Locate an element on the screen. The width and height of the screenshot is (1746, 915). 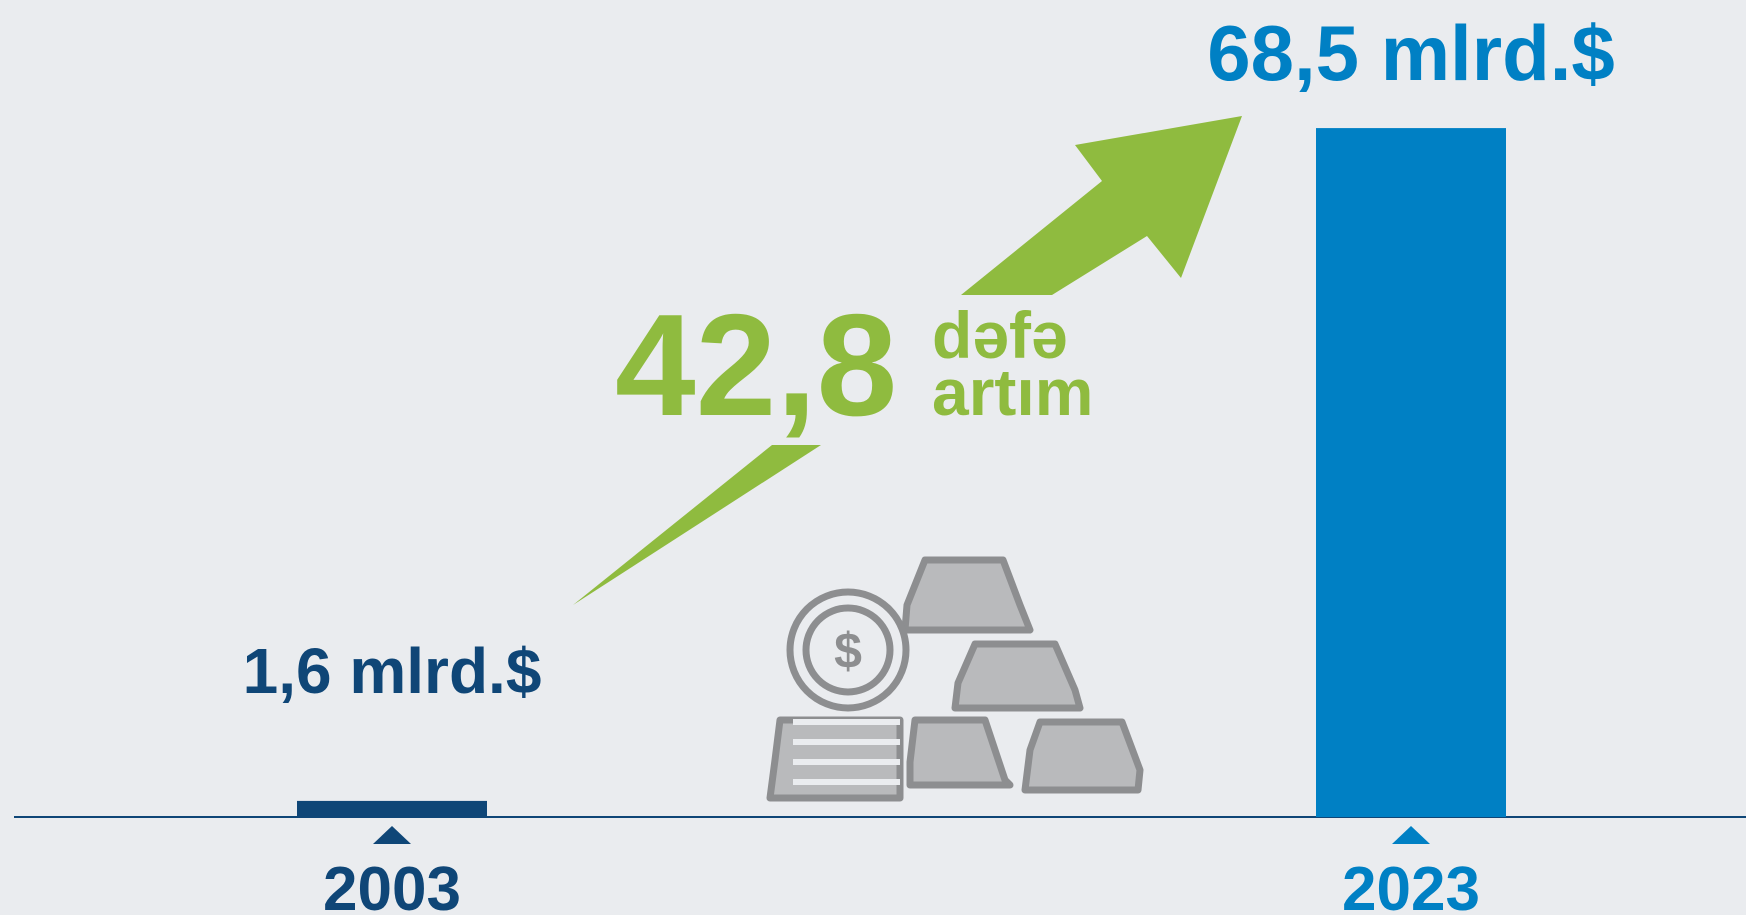
annotation-number: 42,8 is located at coordinates (756, 365).